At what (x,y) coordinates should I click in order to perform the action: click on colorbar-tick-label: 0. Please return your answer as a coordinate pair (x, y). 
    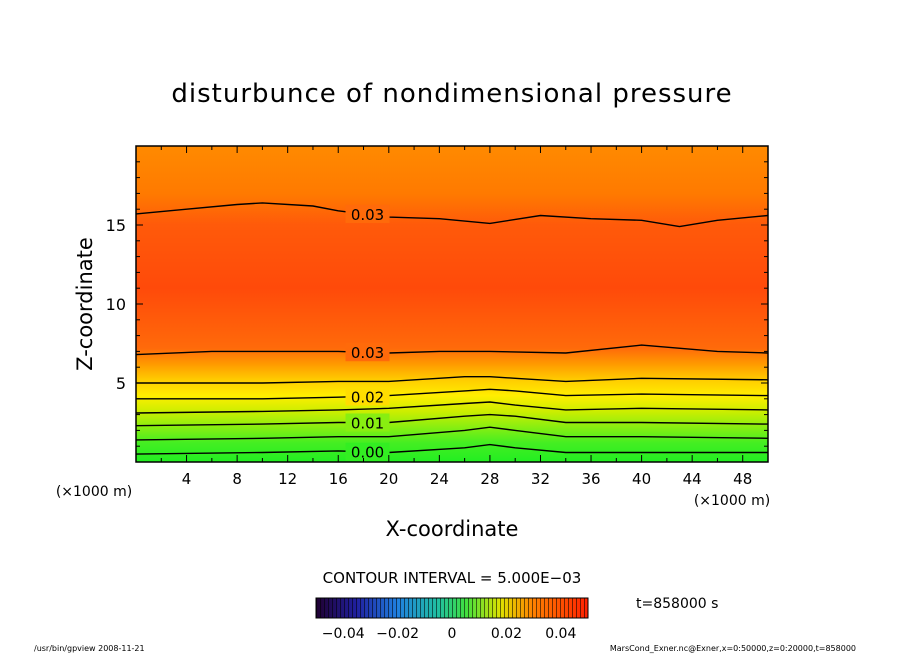
    Looking at the image, I should click on (452, 634).